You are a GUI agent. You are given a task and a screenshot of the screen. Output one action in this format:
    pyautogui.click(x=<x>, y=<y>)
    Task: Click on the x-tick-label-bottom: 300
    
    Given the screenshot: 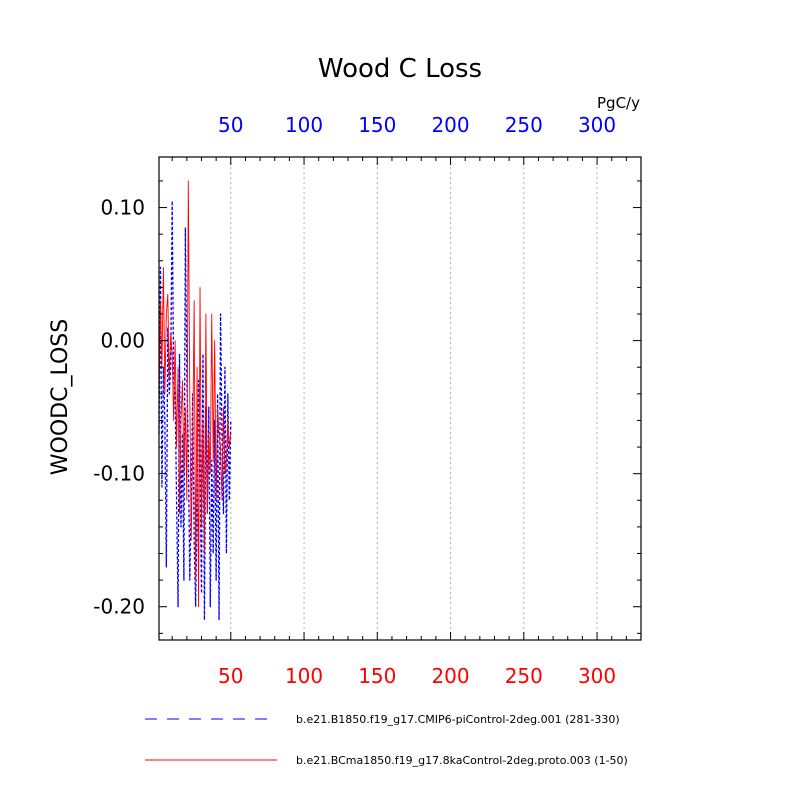 What is the action you would take?
    pyautogui.click(x=597, y=676)
    